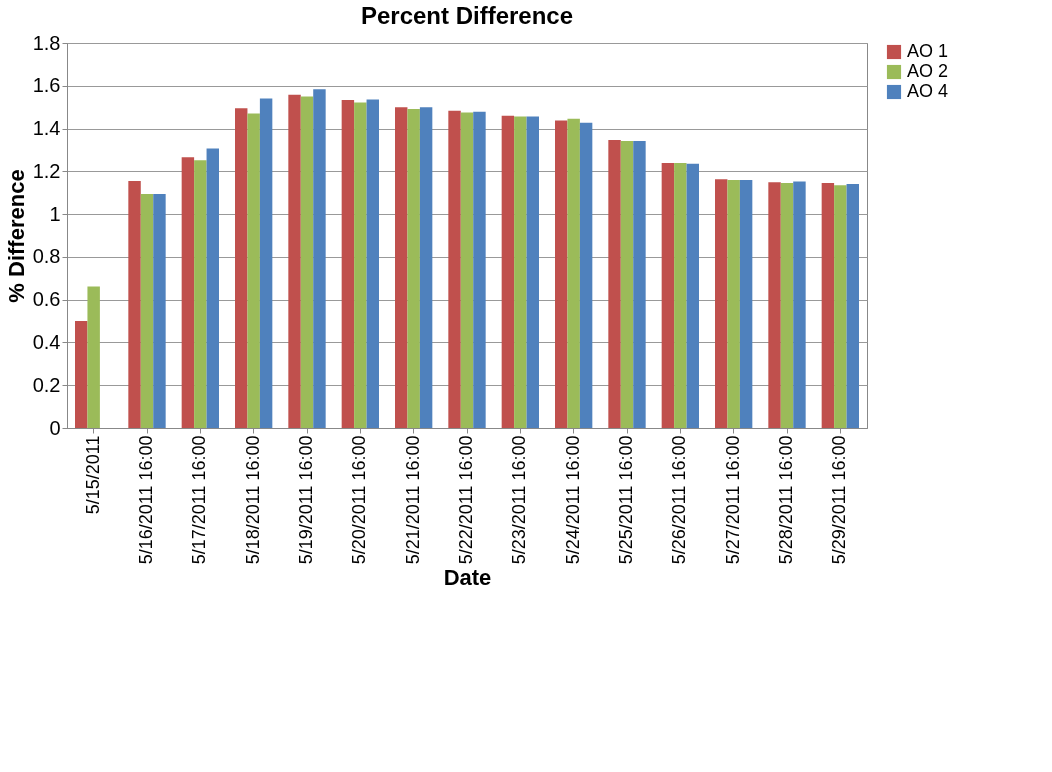 The height and width of the screenshot is (772, 1052). What do you see at coordinates (146, 500) in the screenshot?
I see `x-tick-label: 5/16/2011 16:00` at bounding box center [146, 500].